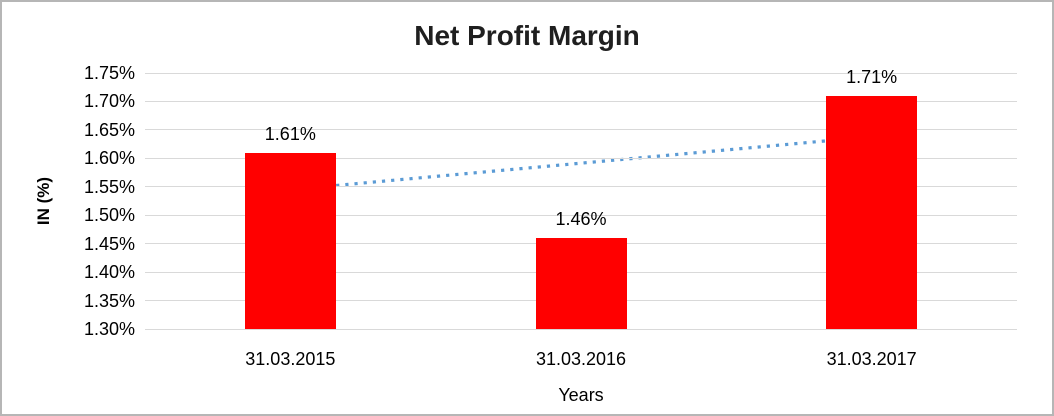 The image size is (1054, 416). I want to click on x-axis-category-label: 31.03.2017, so click(871, 359).